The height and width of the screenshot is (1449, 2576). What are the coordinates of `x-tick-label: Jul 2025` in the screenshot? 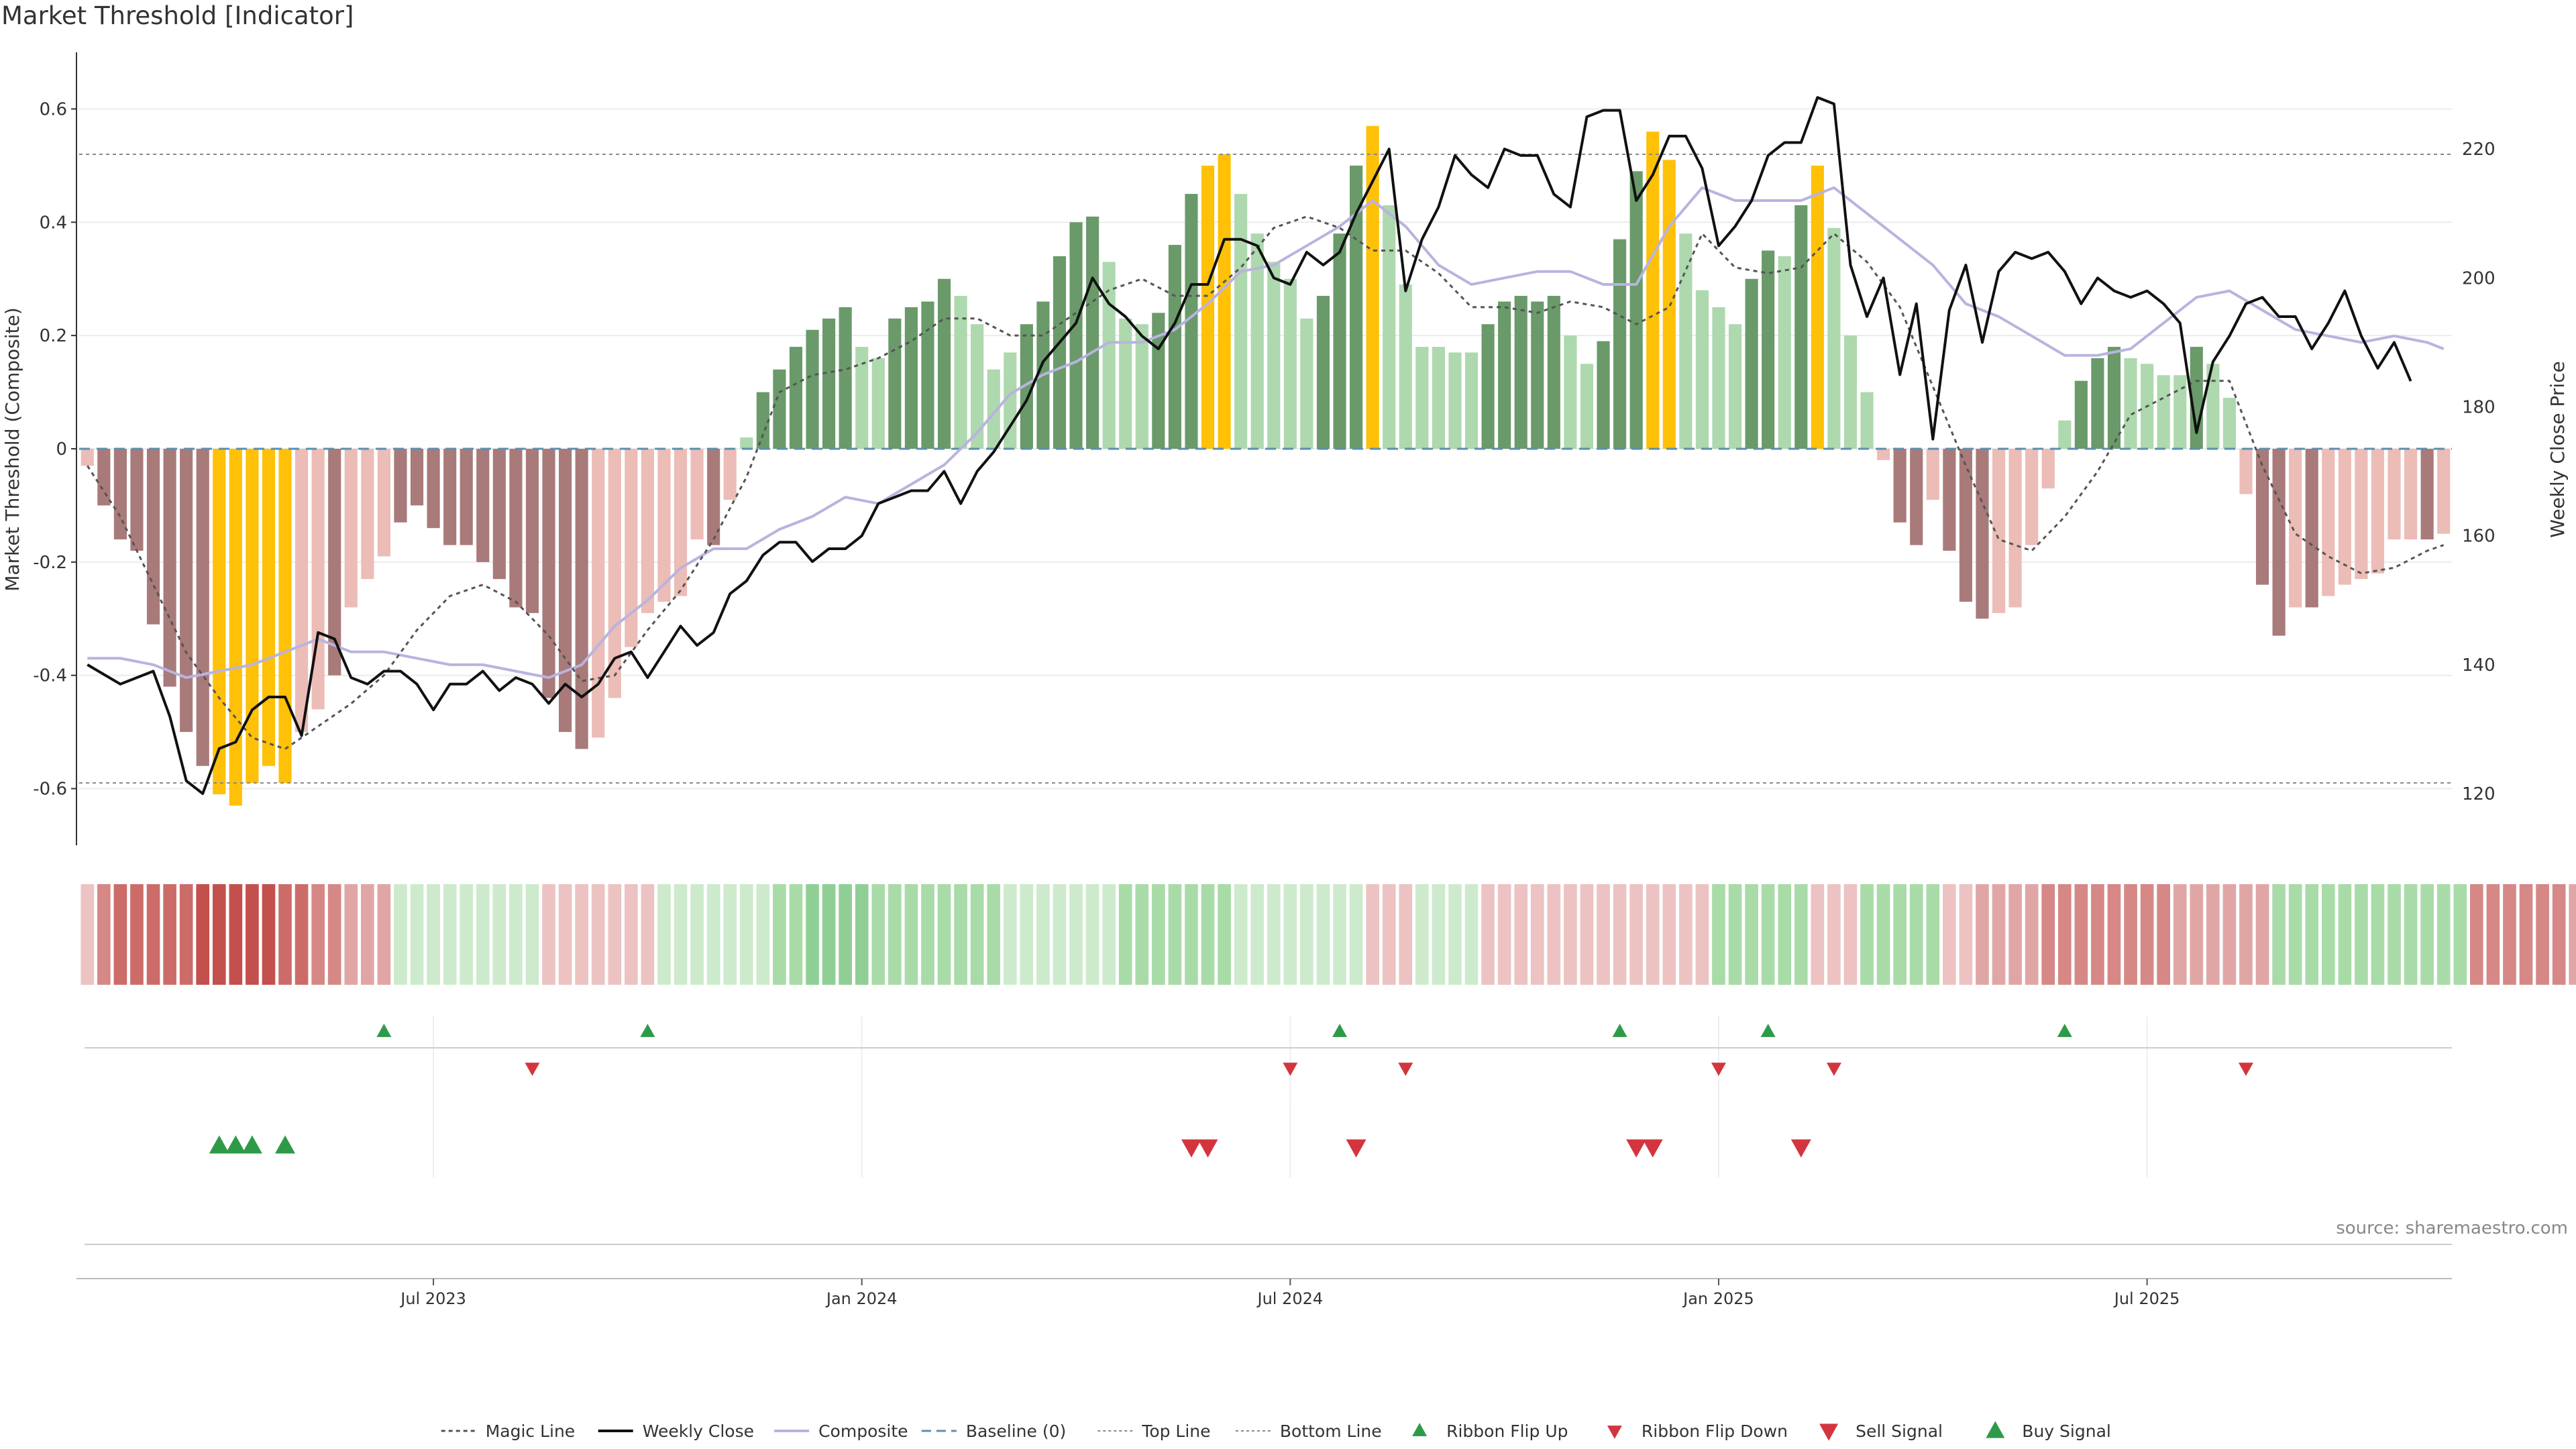 It's located at (2146, 1298).